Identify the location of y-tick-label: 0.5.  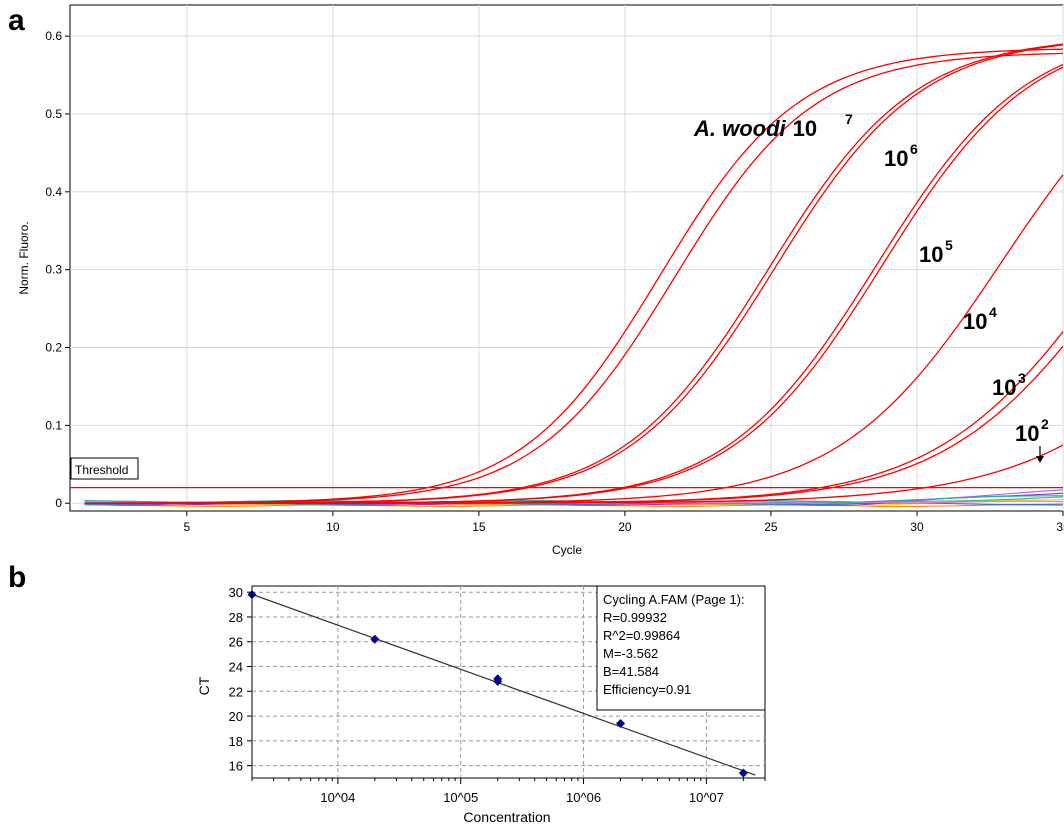
(53, 114).